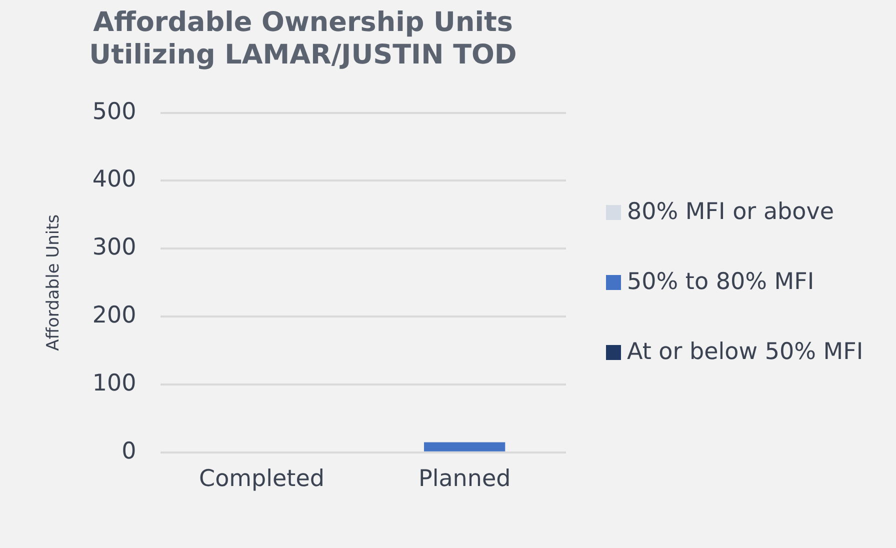 The width and height of the screenshot is (896, 548). I want to click on y-tick-label: 500, so click(114, 111).